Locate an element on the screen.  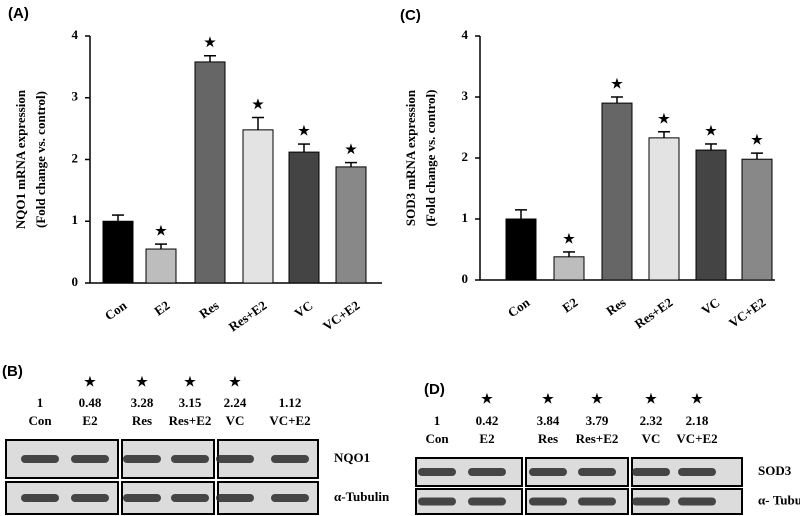
band-ratio: 3.79 is located at coordinates (597, 420).